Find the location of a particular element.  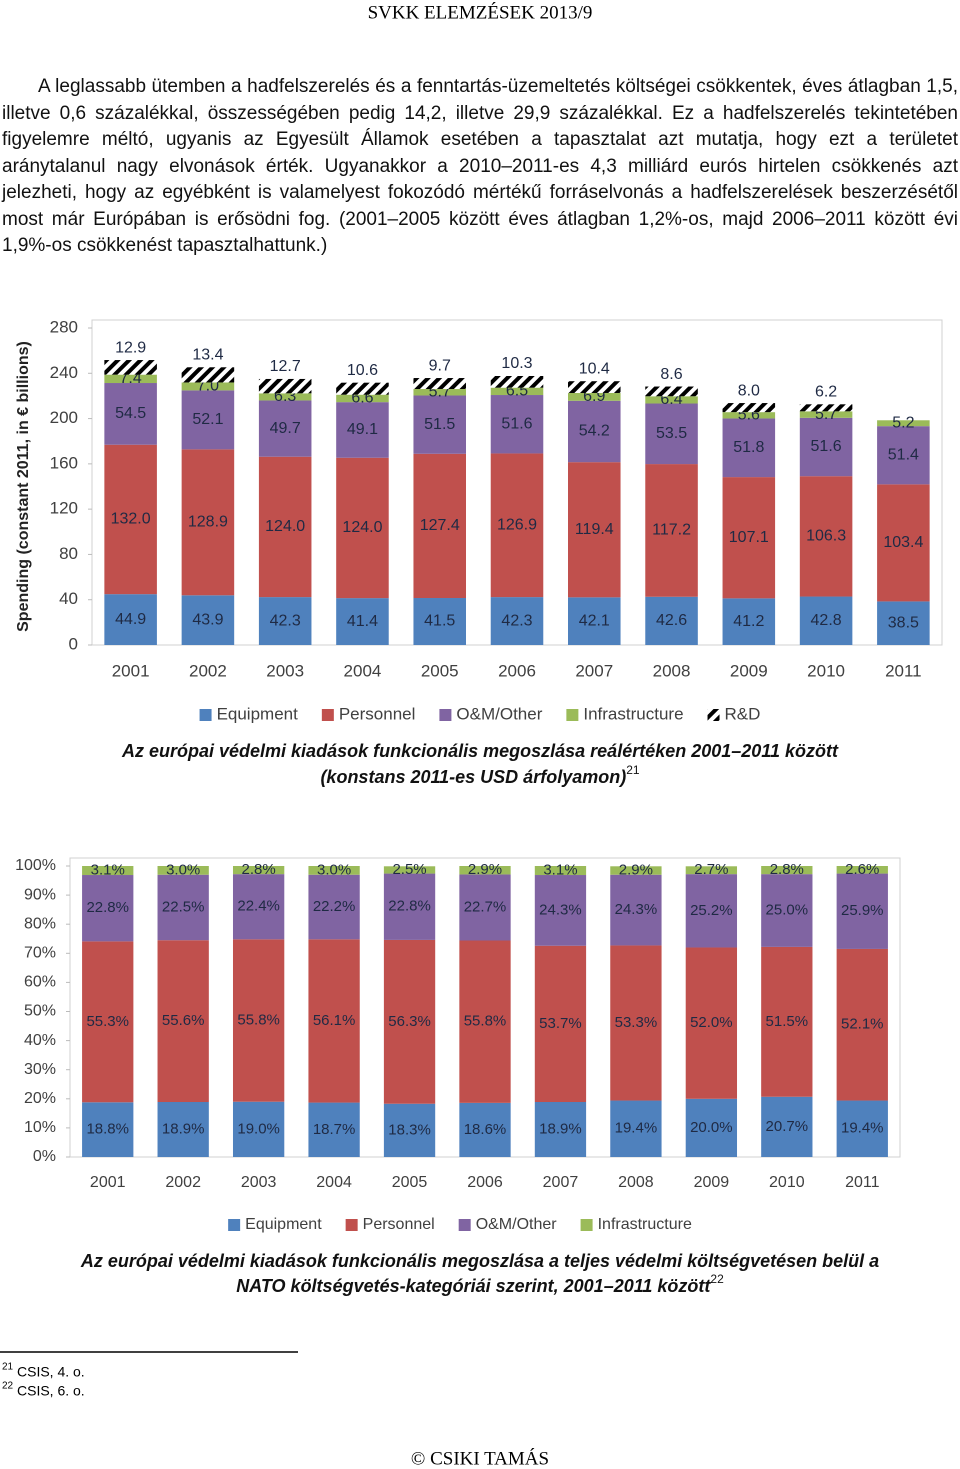

y-tick-label: 0% is located at coordinates (44, 1156).